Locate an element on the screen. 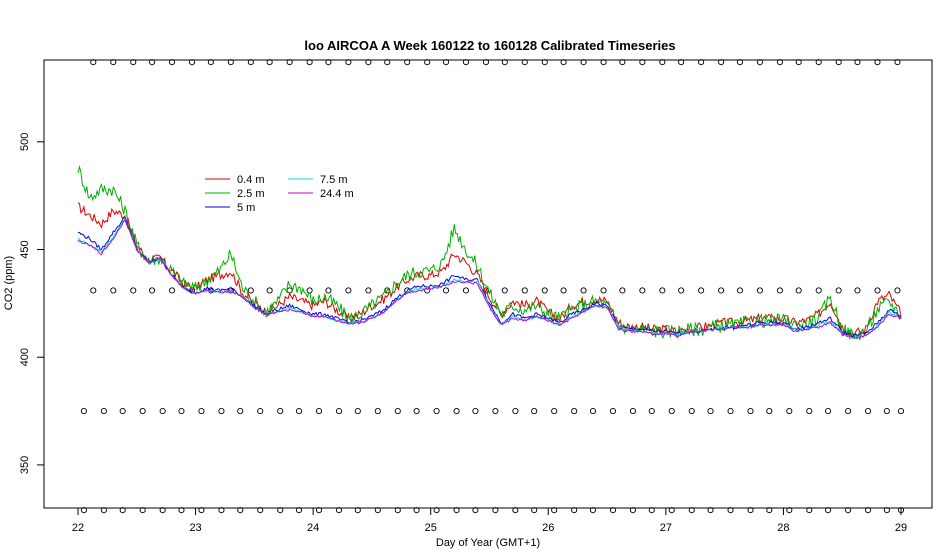  legend-label: 2.5 m is located at coordinates (251, 194).